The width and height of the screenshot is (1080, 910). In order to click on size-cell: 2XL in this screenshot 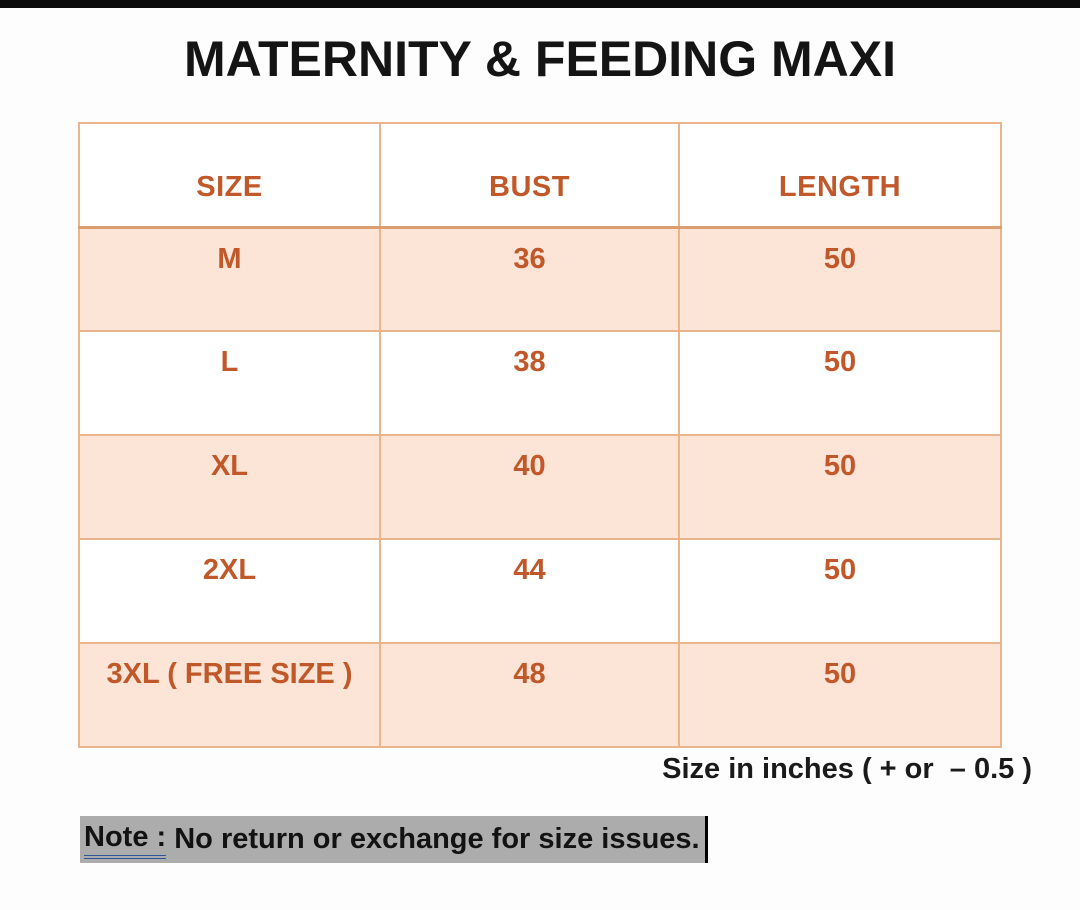, I will do `click(229, 591)`.